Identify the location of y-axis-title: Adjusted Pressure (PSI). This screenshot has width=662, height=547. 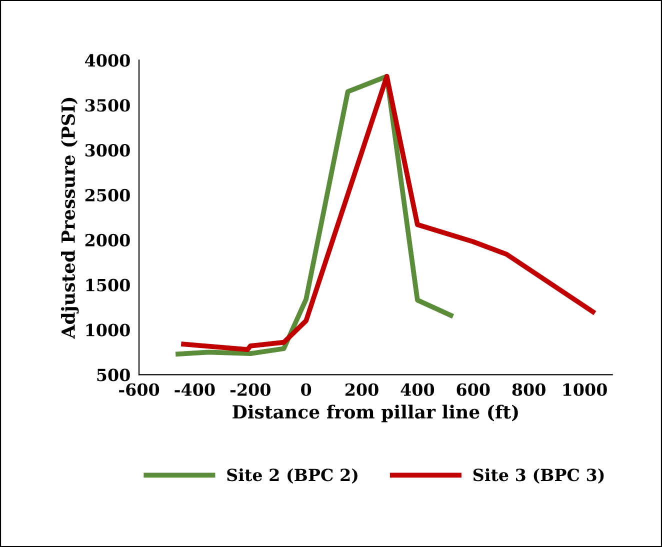
(70, 218).